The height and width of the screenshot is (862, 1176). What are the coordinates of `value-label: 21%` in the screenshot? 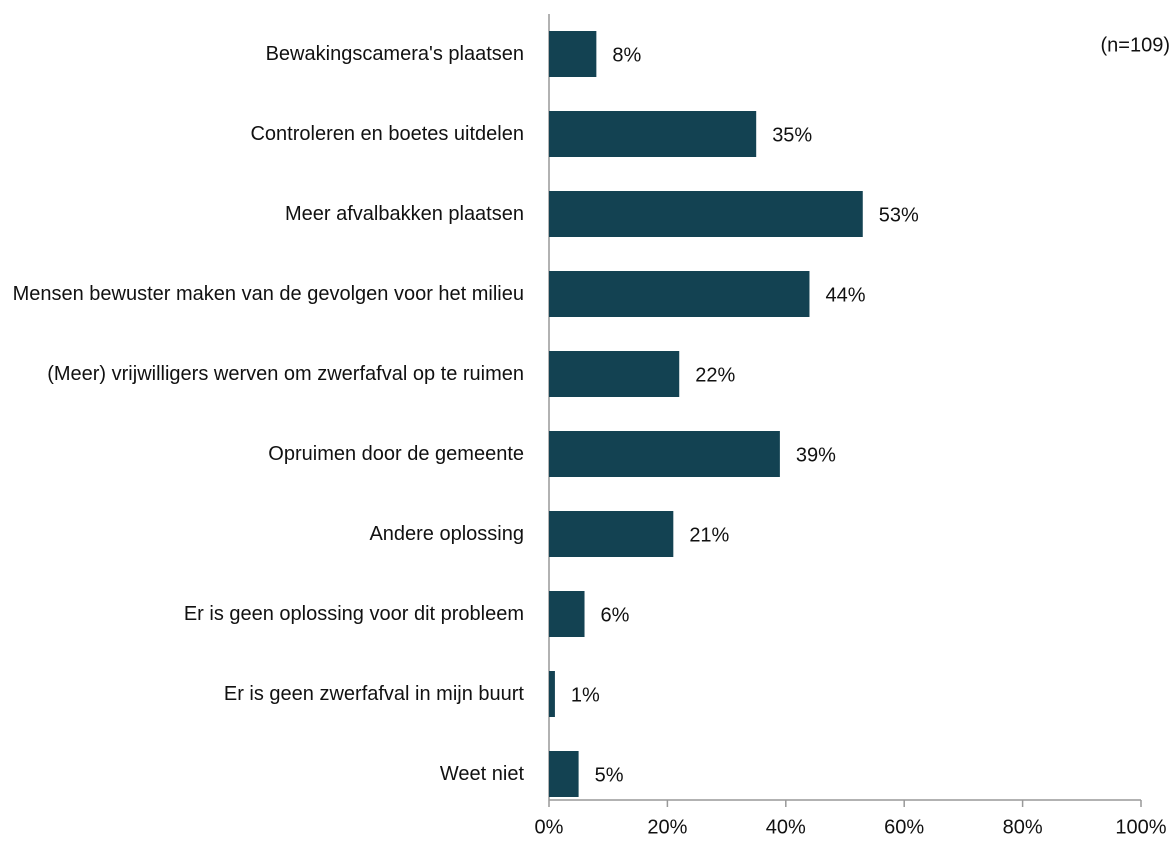 It's located at (709, 535).